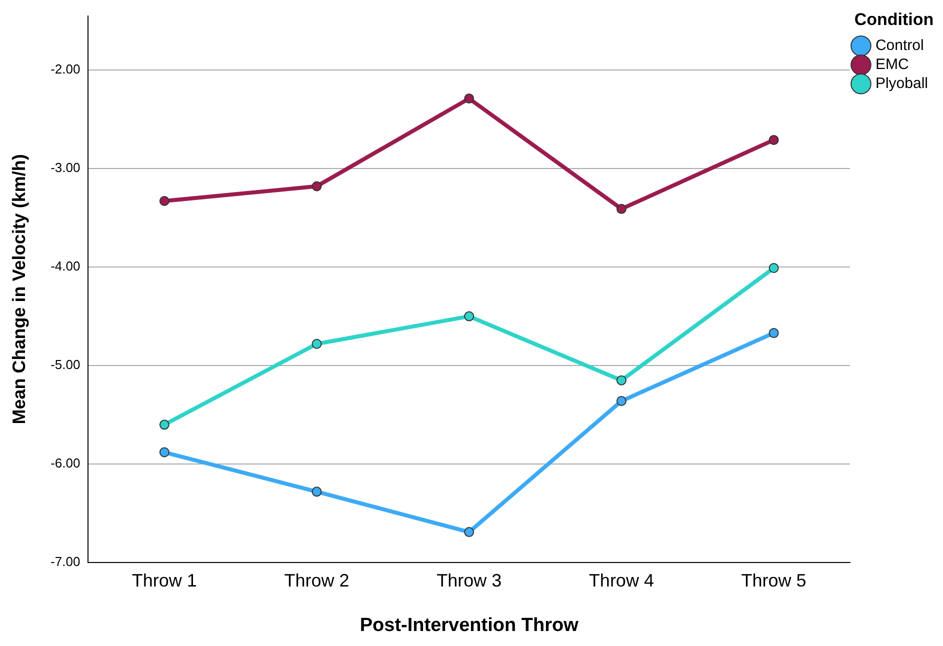 The width and height of the screenshot is (943, 646). Describe the element at coordinates (899, 45) in the screenshot. I see `legend-label: Control` at that location.